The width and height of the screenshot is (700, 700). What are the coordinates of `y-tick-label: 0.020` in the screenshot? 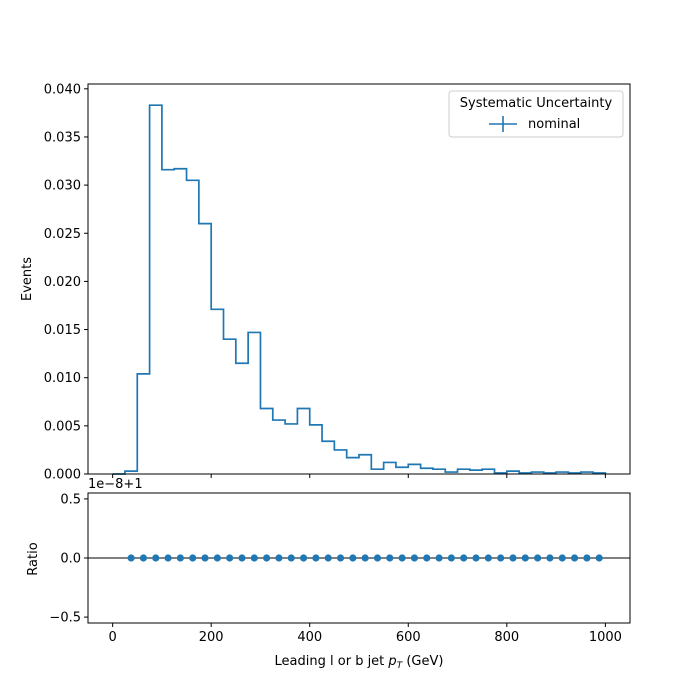 It's located at (62, 282).